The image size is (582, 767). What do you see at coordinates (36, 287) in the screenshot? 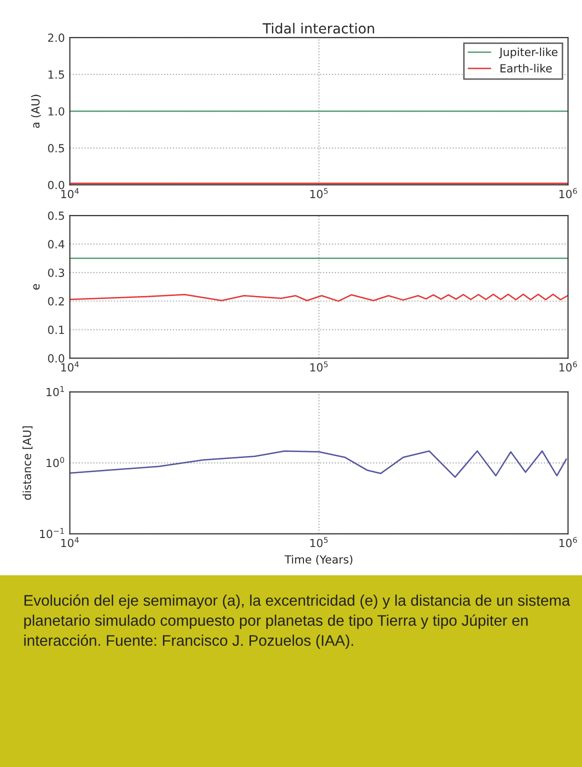
I see `y-axis-title: e` at bounding box center [36, 287].